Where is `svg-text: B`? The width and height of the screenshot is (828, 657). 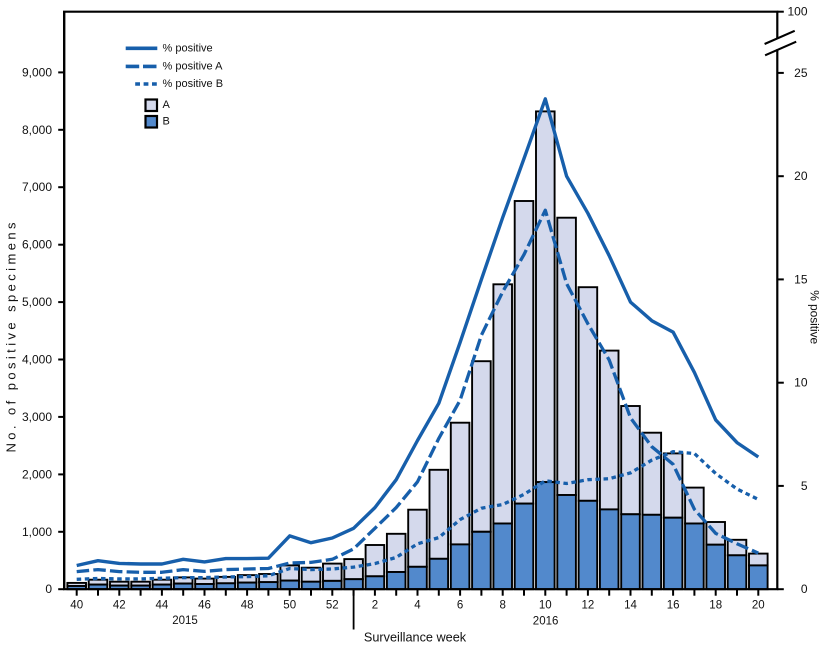
svg-text: B is located at coordinates (166, 122).